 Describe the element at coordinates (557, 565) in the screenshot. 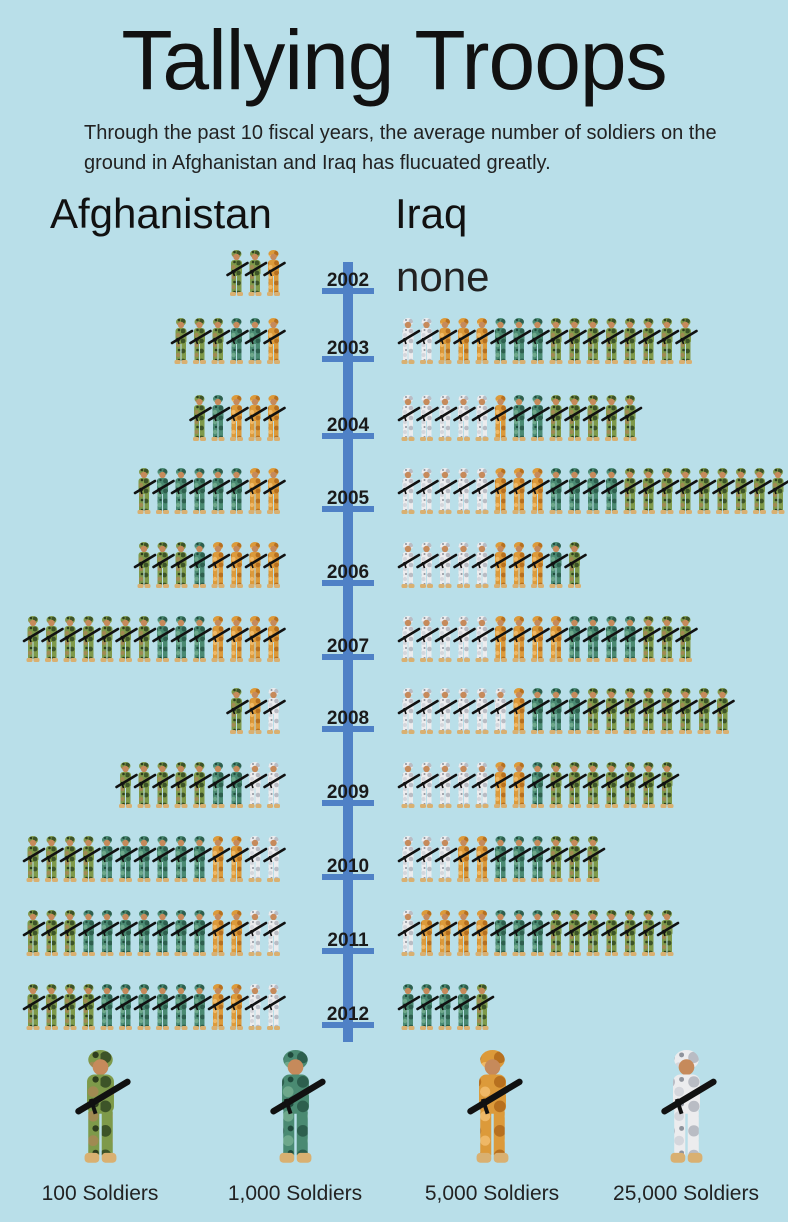

I see `iraq-2006-green-soldier-icon` at that location.